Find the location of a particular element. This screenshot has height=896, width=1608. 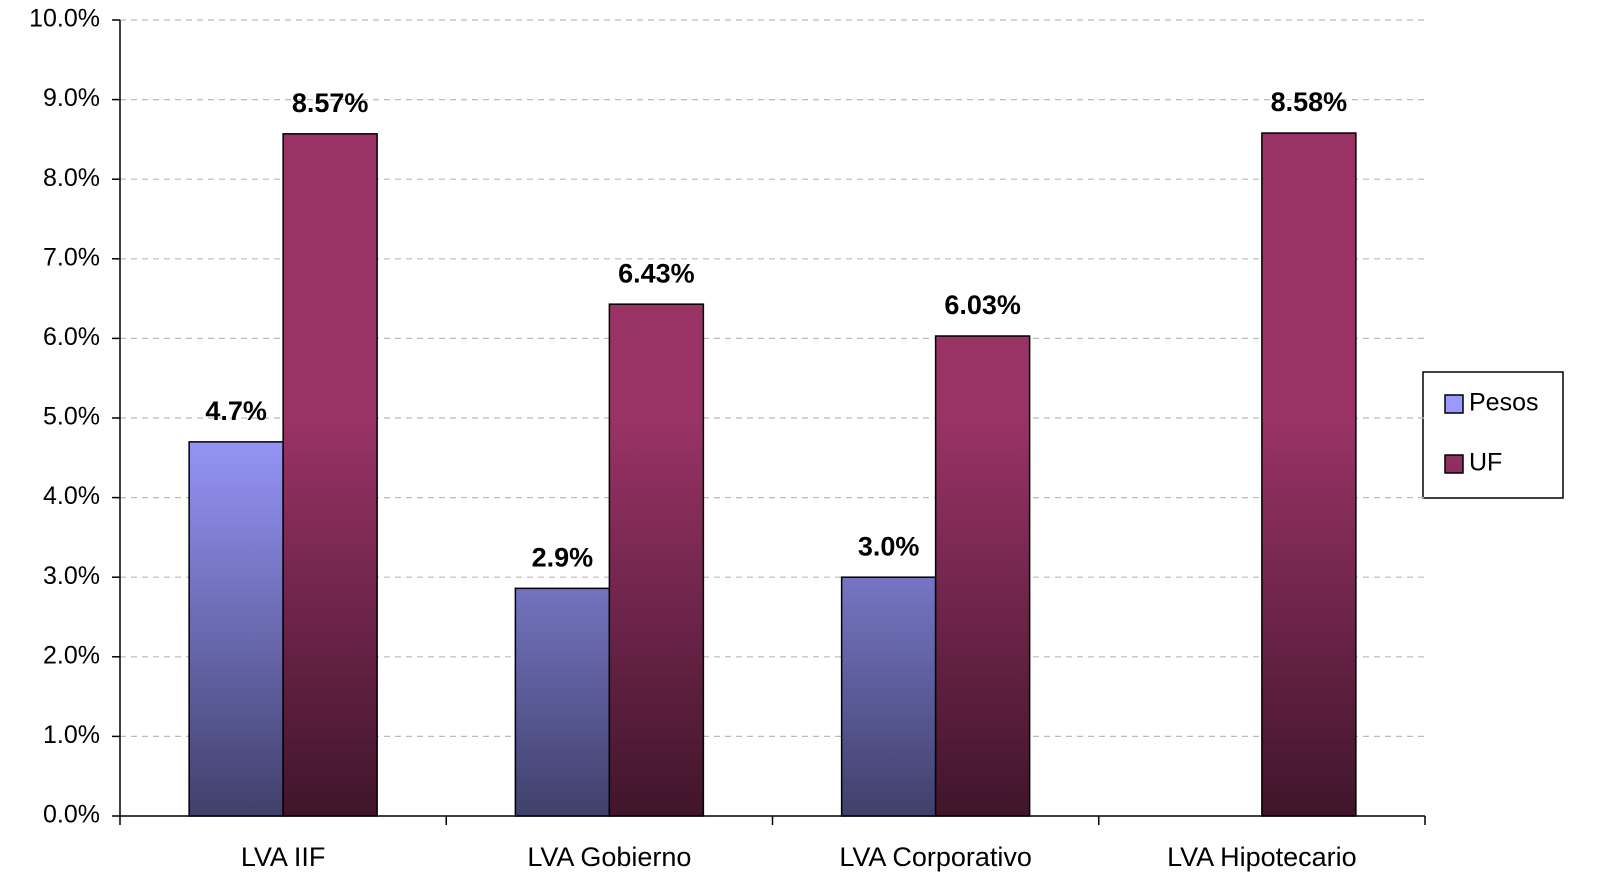

y-tick-label: 1.0% is located at coordinates (71, 735).